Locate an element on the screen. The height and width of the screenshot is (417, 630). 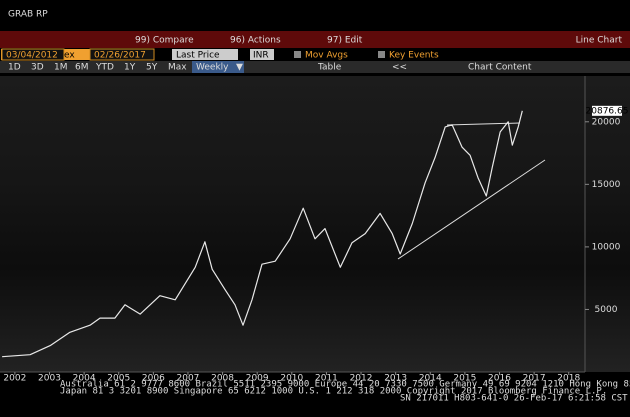
y-tick-label: 20000 is located at coordinates (606, 122).